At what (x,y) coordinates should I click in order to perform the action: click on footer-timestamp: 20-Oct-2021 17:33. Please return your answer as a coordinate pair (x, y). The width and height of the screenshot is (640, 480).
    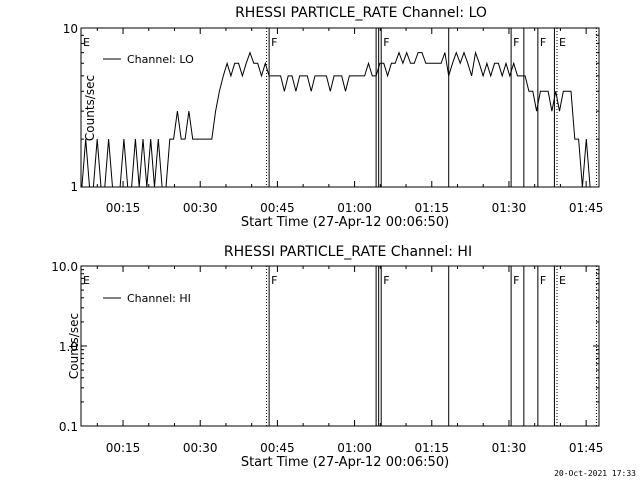
    Looking at the image, I should click on (595, 473).